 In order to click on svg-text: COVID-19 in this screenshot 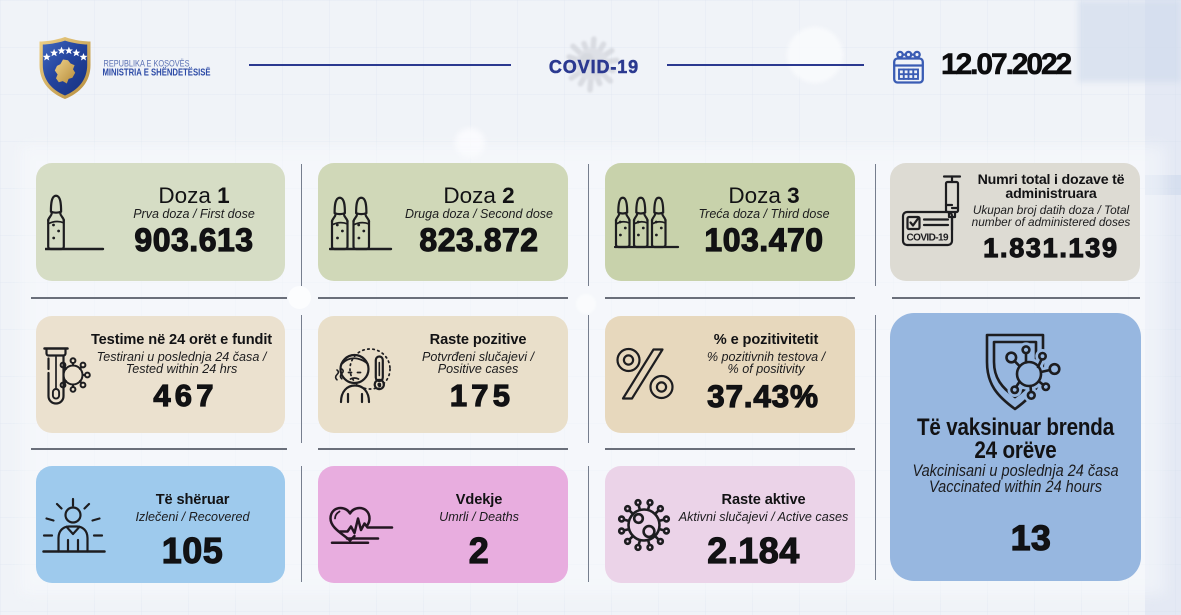, I will do `click(928, 238)`.